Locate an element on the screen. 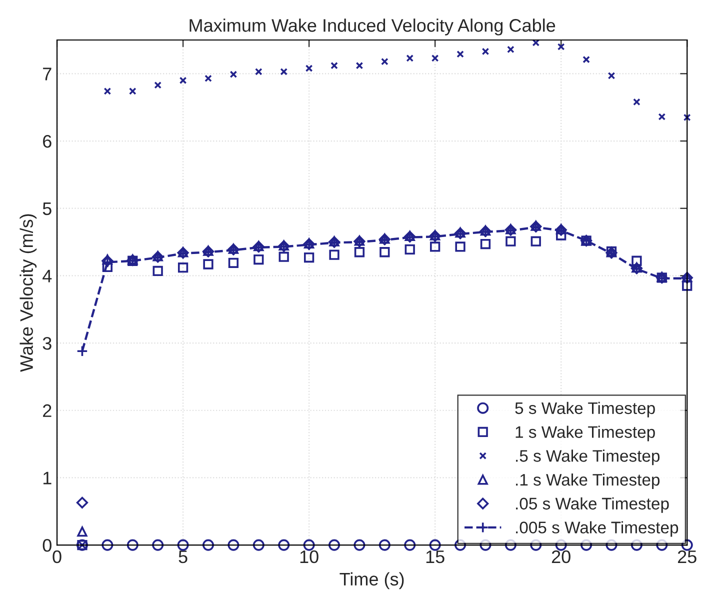  legend-label: .005 s Wake Timestep is located at coordinates (597, 529).